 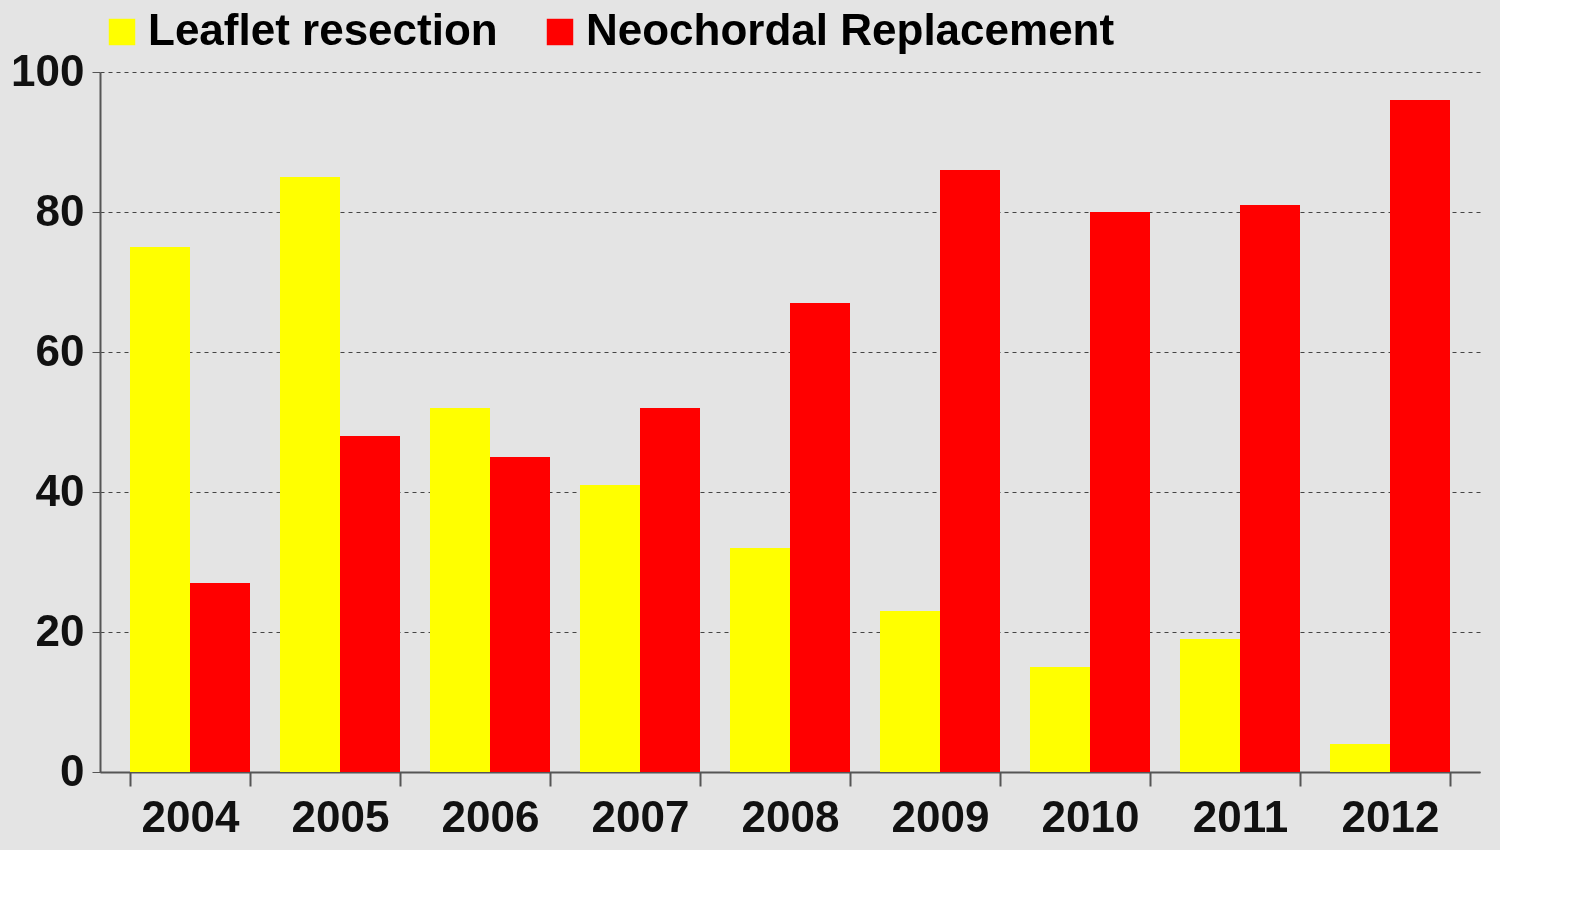 I want to click on legend-label: Neochordal Replacement, so click(x=850, y=29).